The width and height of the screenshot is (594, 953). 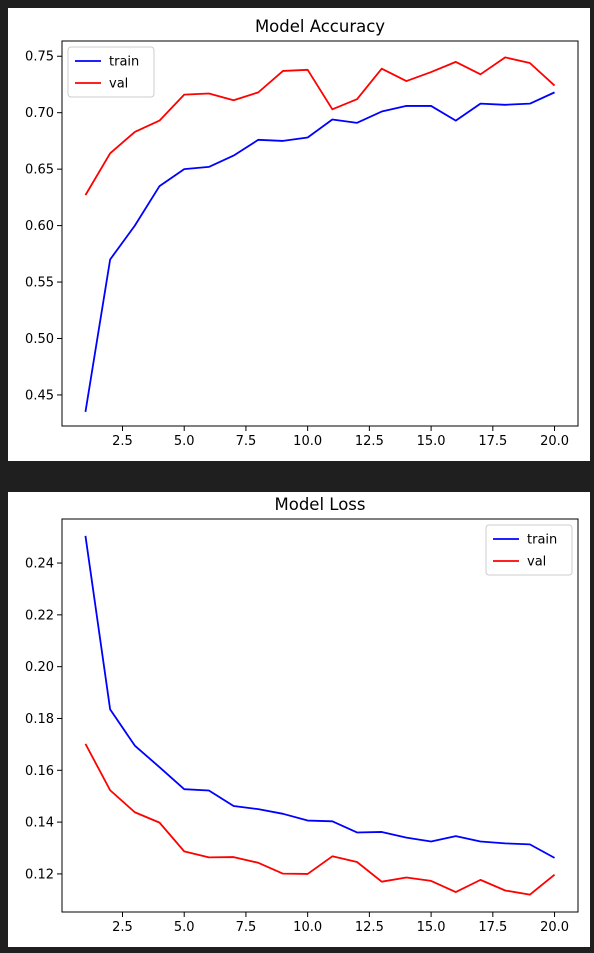 I want to click on y-tick-label: 0.45, so click(x=39, y=395).